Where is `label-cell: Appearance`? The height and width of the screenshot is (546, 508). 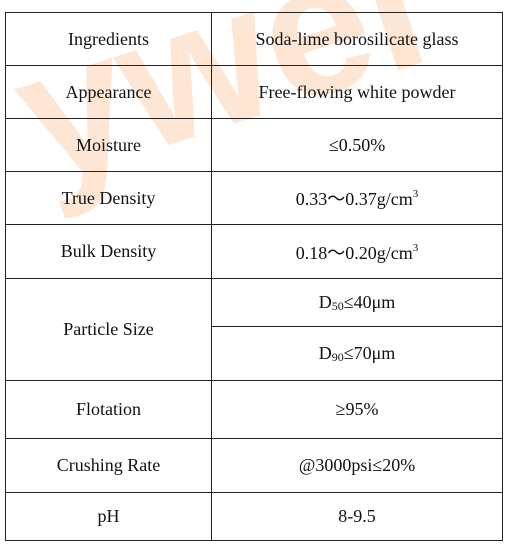
label-cell: Appearance is located at coordinates (108, 92).